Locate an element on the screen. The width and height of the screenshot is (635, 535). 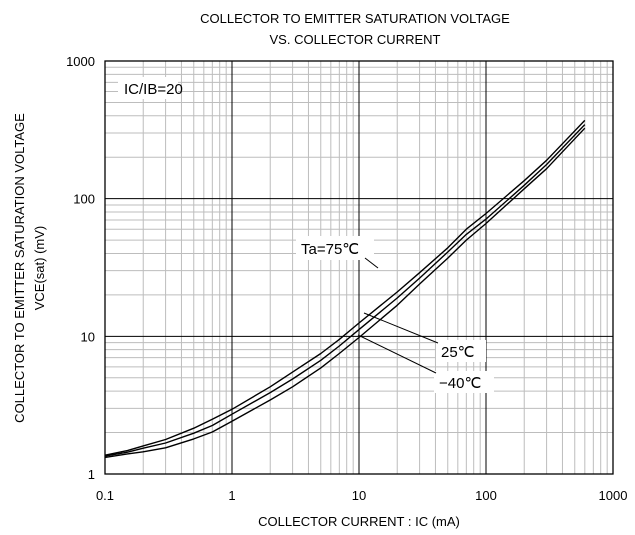
y-tick-label: 10 is located at coordinates (88, 336).